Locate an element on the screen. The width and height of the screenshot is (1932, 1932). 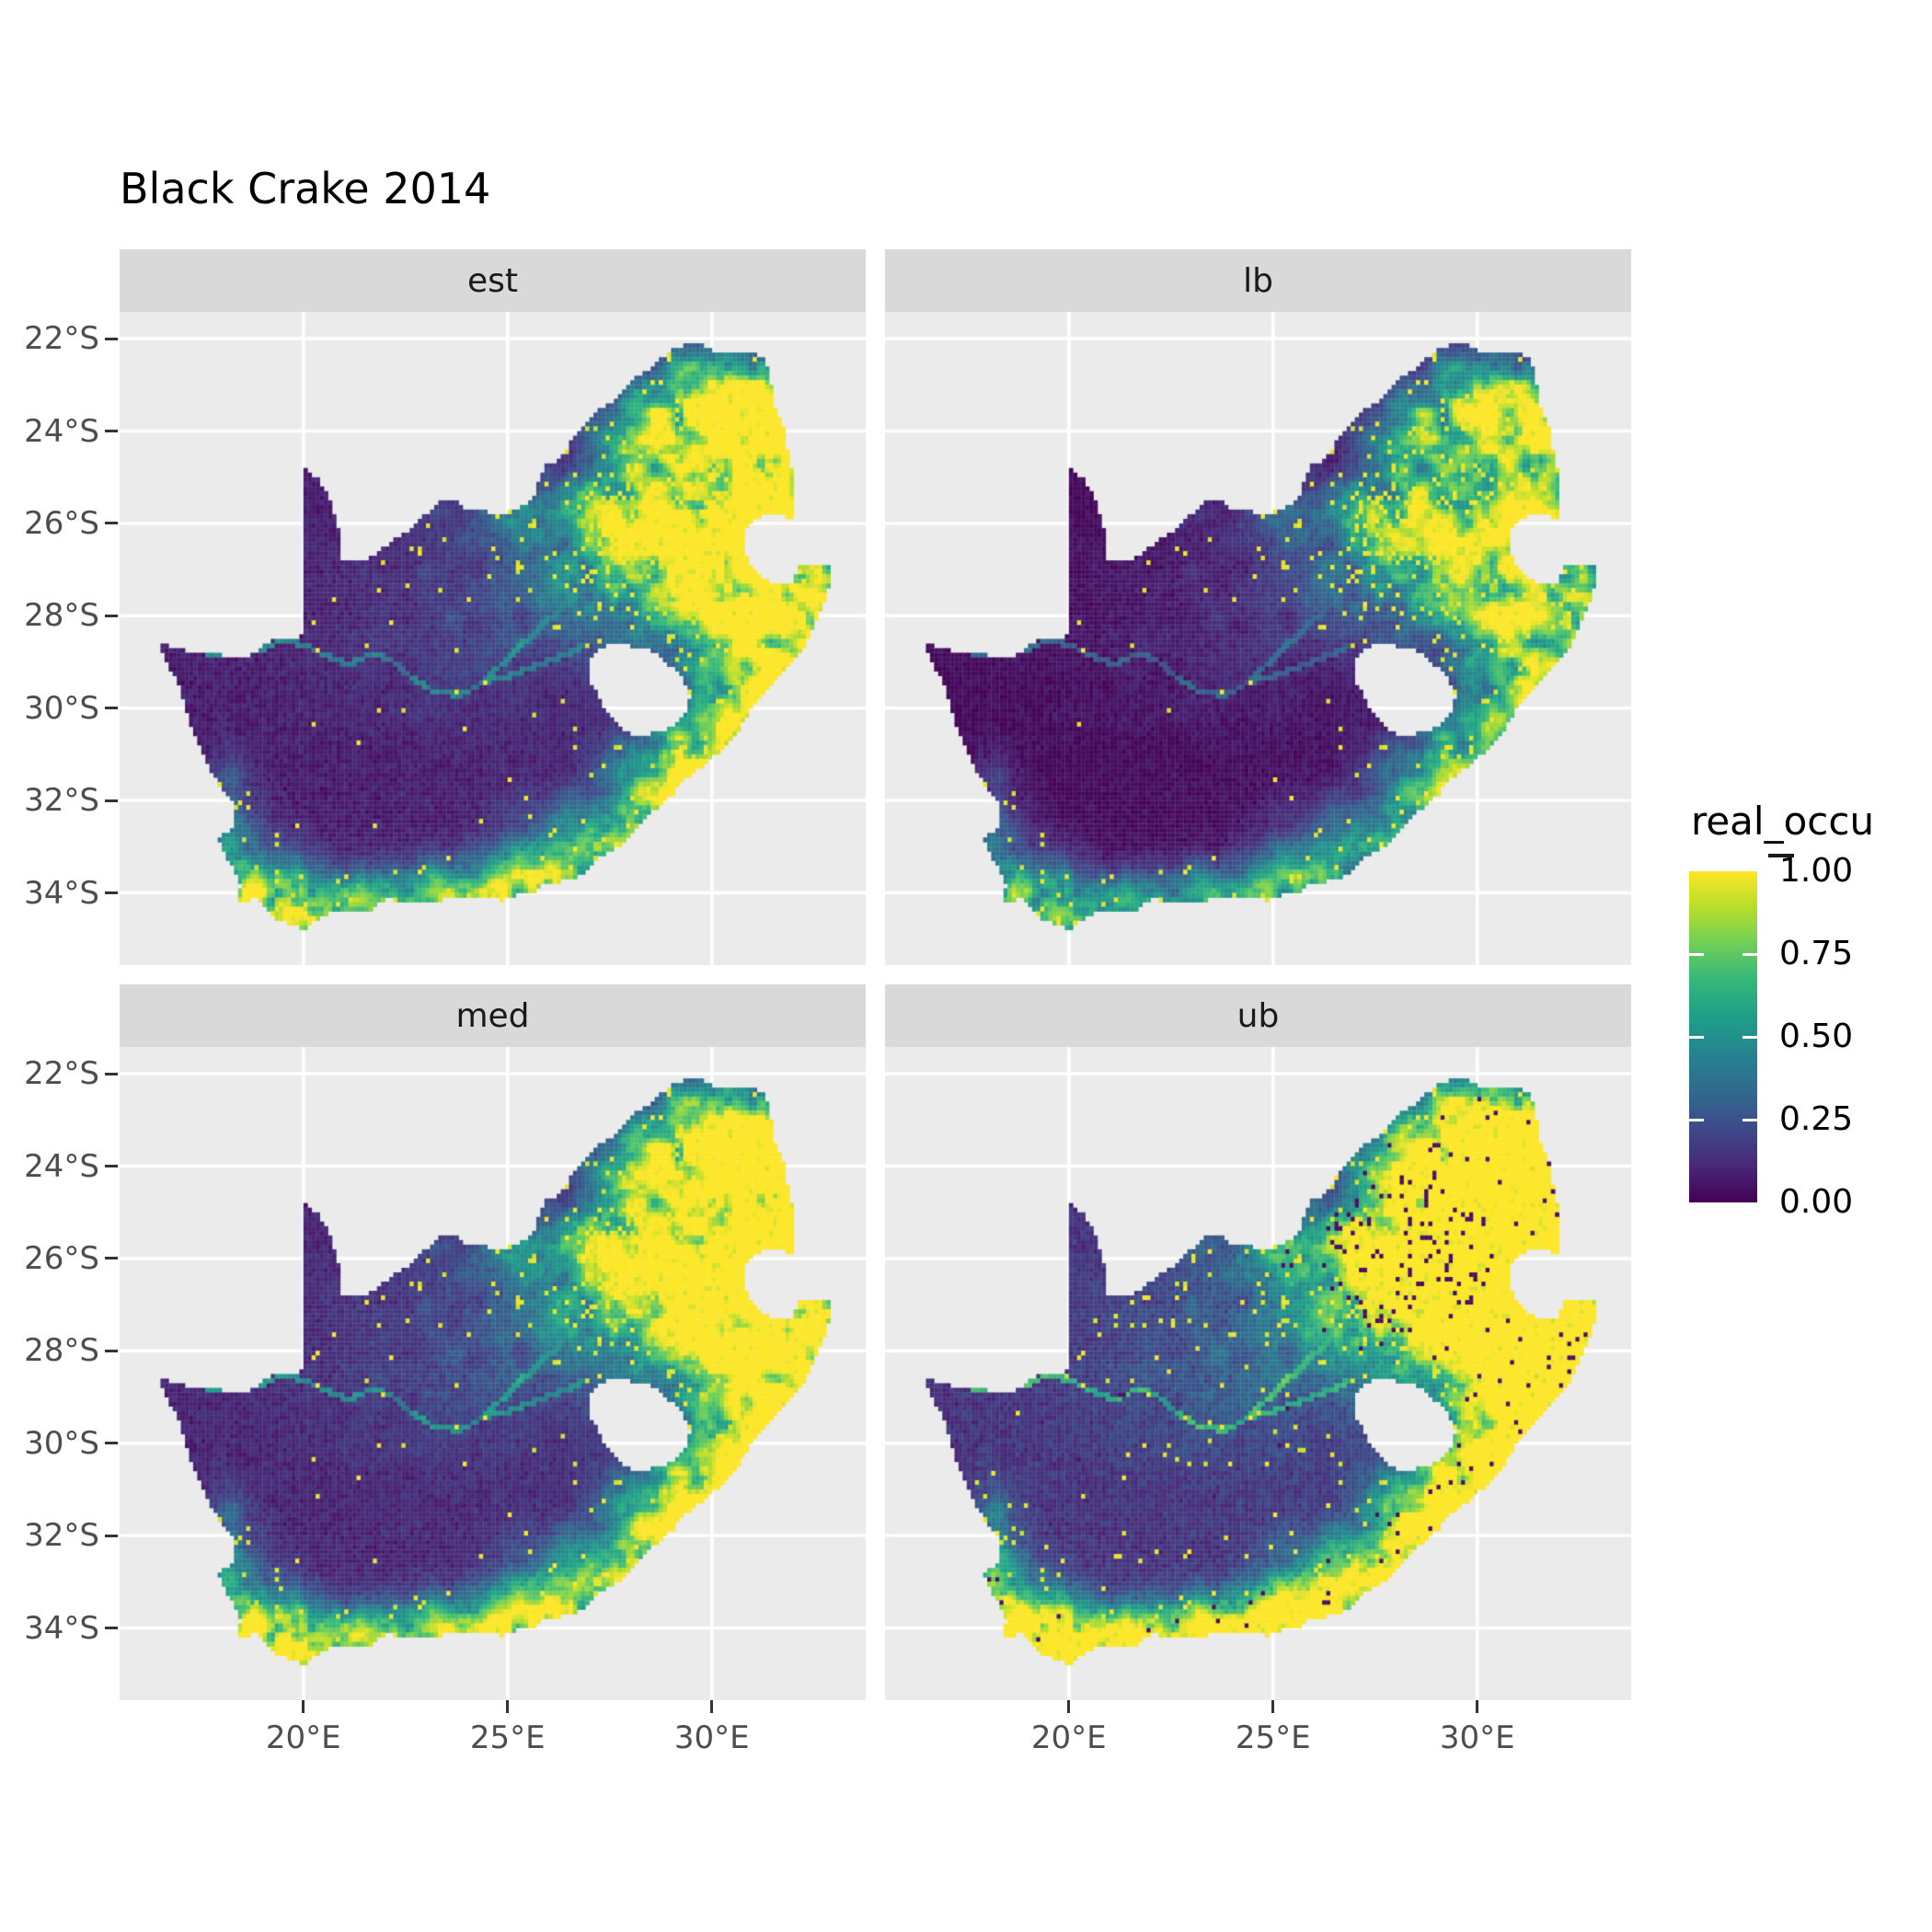
legend-top-tick is located at coordinates (1781, 855).